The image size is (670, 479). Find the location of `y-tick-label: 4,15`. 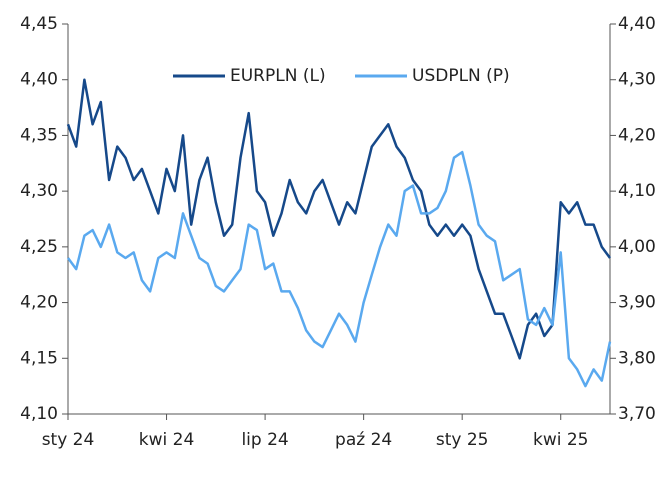

y-tick-label: 4,15 is located at coordinates (39, 358).